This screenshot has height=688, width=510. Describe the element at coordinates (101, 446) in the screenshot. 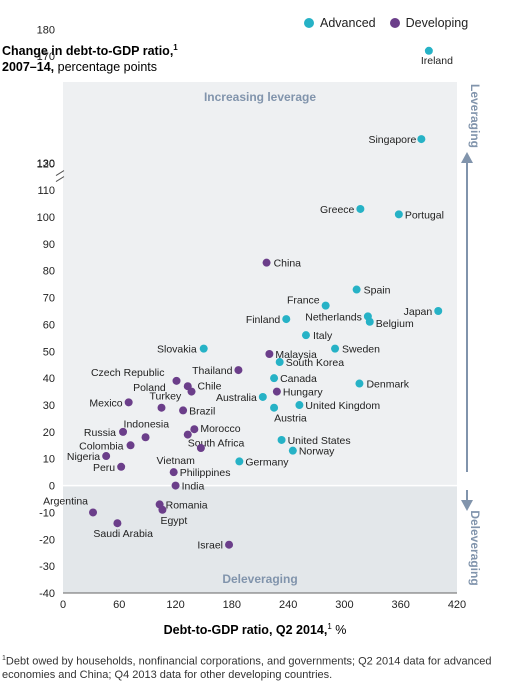

I see `point-label: Colombia` at that location.